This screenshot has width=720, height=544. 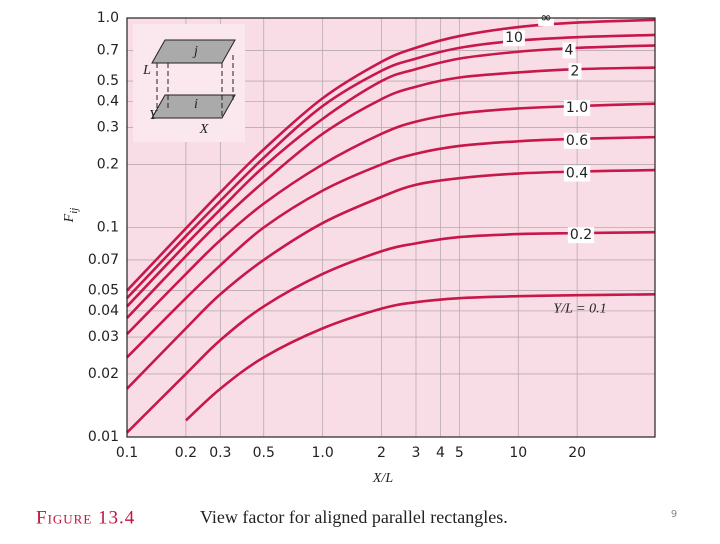 What do you see at coordinates (85, 517) in the screenshot?
I see `caption-label: Figure 13.4` at bounding box center [85, 517].